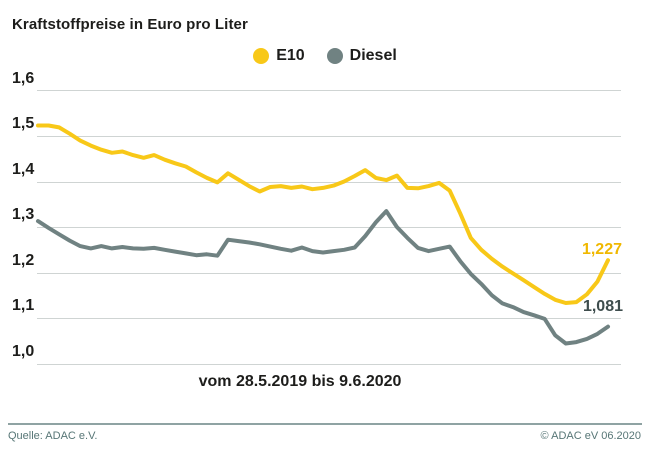  Describe the element at coordinates (334, 56) in the screenshot. I see `diesel-dot-icon` at that location.